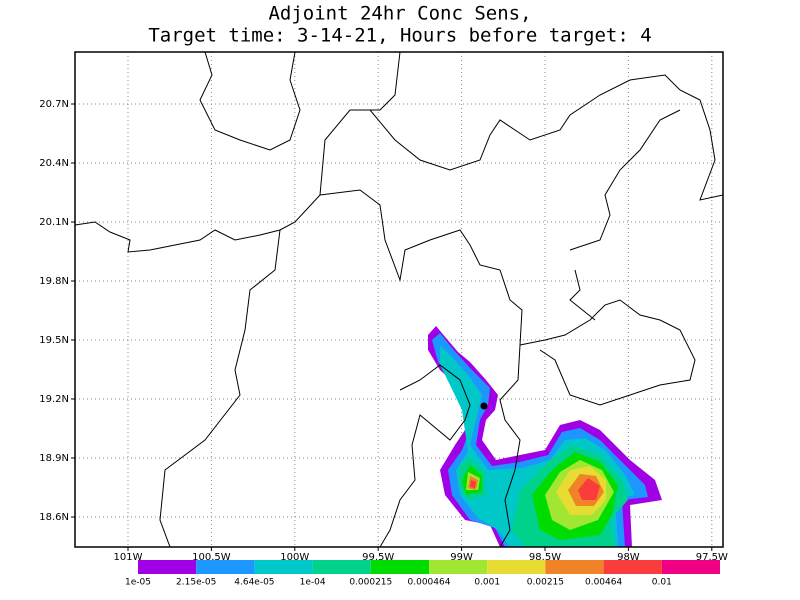 This screenshot has height=600, width=800. I want to click on lat-label: 18.6N, so click(54, 517).